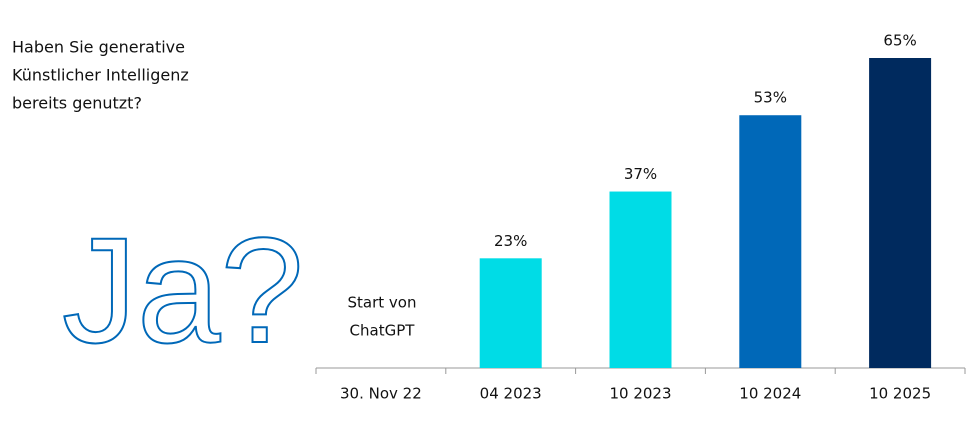  What do you see at coordinates (900, 394) in the screenshot?
I see `x-tick-label: 10 2025` at bounding box center [900, 394].